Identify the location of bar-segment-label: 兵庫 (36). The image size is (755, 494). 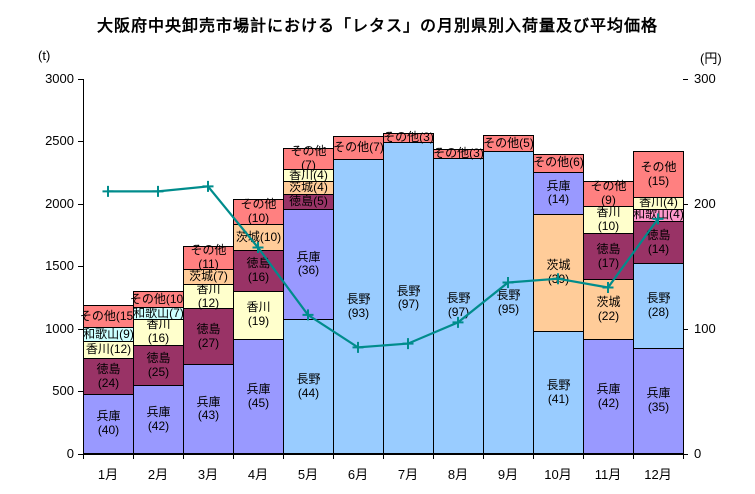
(308, 263).